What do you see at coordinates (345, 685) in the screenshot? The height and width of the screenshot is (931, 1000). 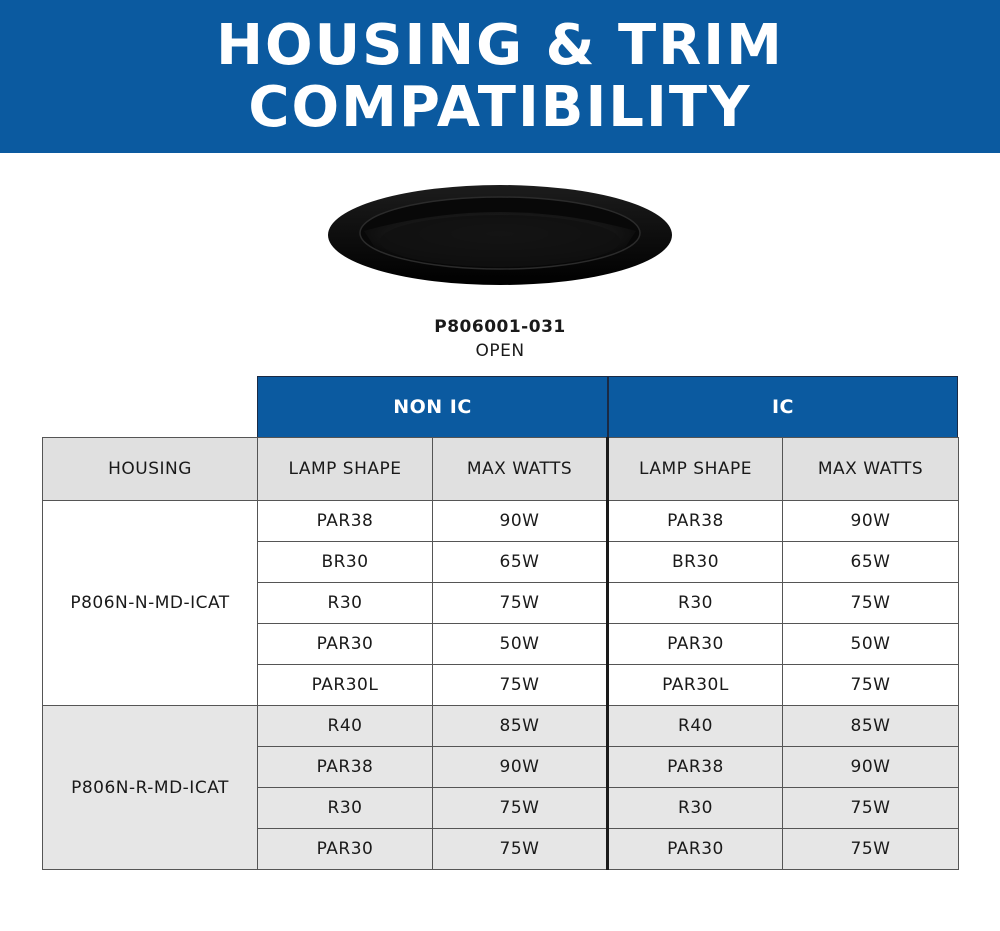 I see `nonic-lamp-shape-cell: PAR30L` at bounding box center [345, 685].